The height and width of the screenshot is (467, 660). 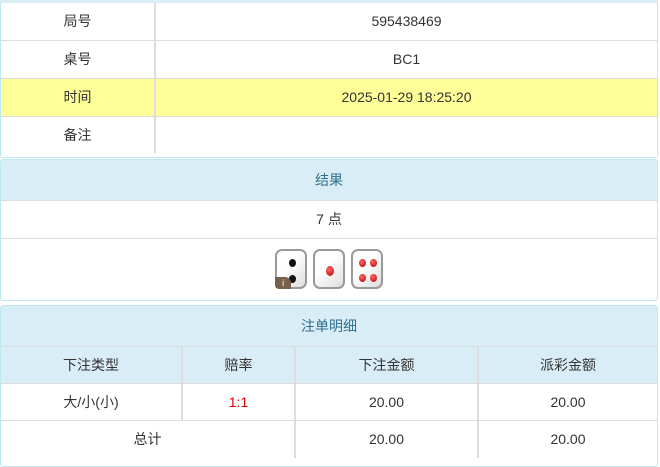 I want to click on bet-odds: 1:1, so click(x=239, y=402).